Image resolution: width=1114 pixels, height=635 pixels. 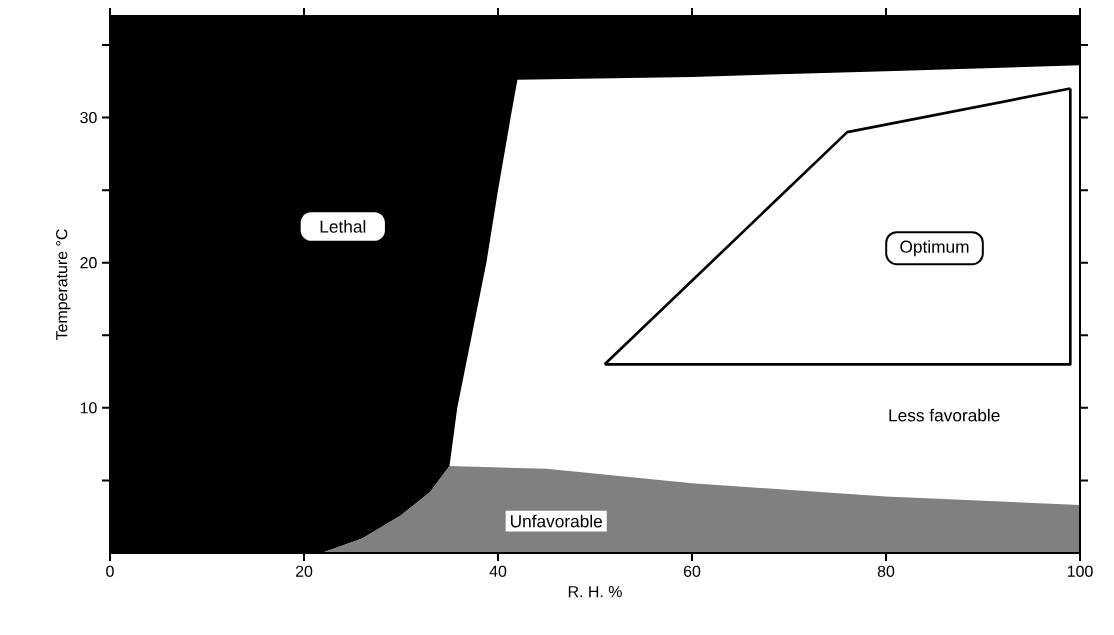 What do you see at coordinates (692, 571) in the screenshot?
I see `x-tick-label: 60` at bounding box center [692, 571].